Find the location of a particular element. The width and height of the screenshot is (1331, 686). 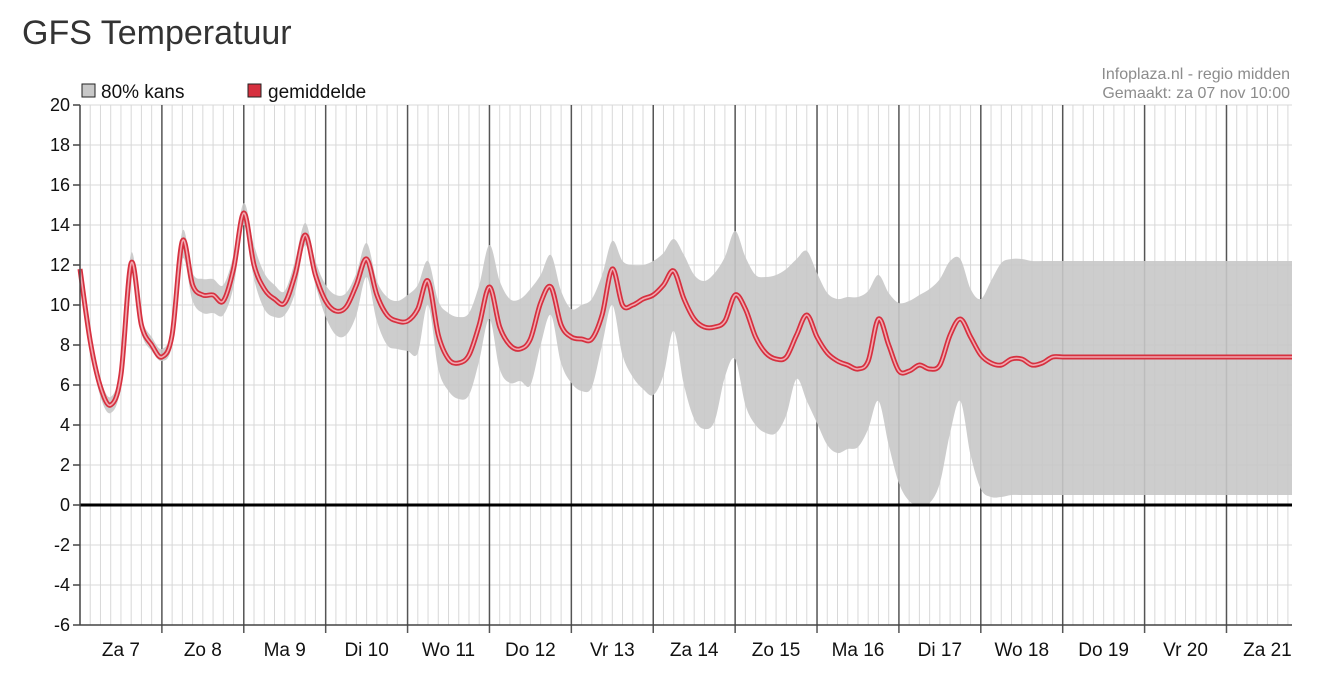

source-line-1: Infoplaza.nl - regio midden is located at coordinates (1195, 74).